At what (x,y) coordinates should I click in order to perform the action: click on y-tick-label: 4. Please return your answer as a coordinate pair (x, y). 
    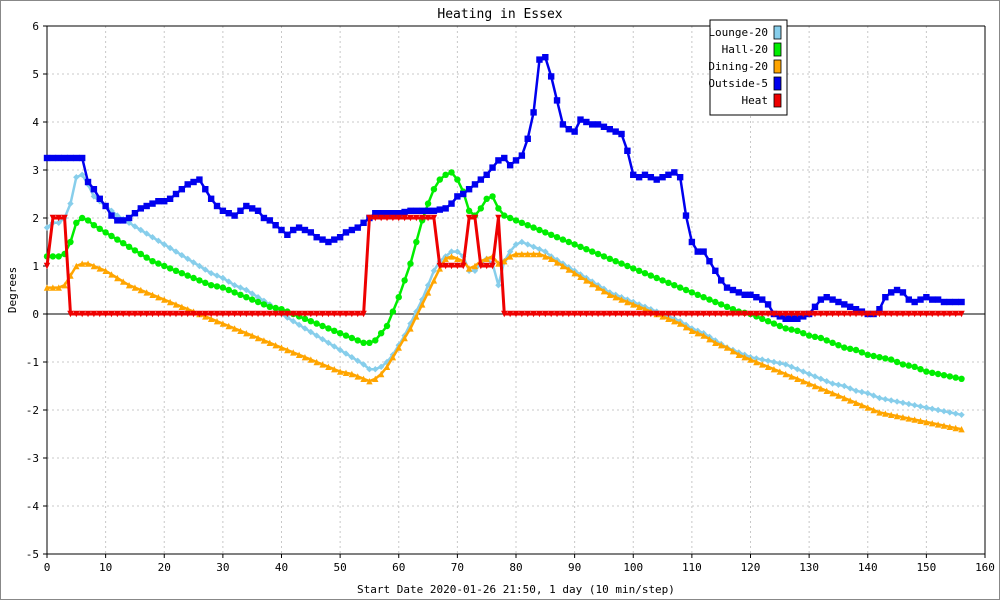
    Looking at the image, I should click on (35, 122).